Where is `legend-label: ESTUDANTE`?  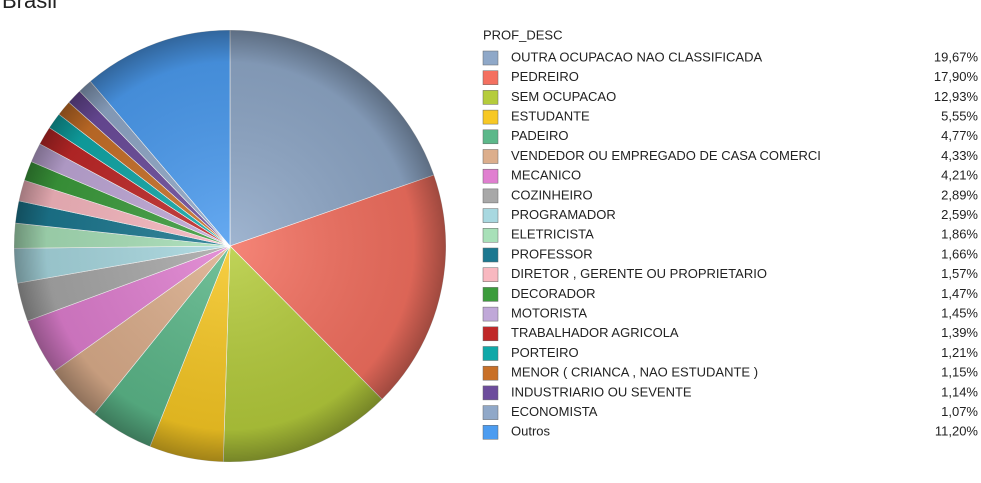
legend-label: ESTUDANTE is located at coordinates (550, 116).